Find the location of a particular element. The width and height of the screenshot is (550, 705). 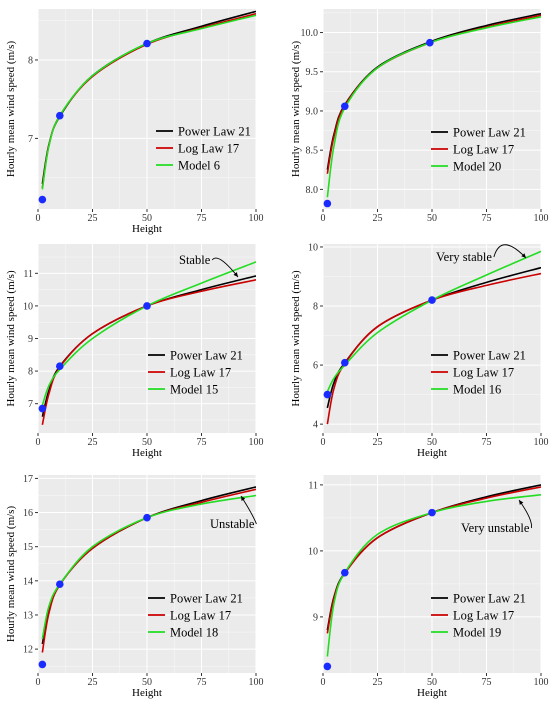

legend-label: Model 18 is located at coordinates (194, 633).